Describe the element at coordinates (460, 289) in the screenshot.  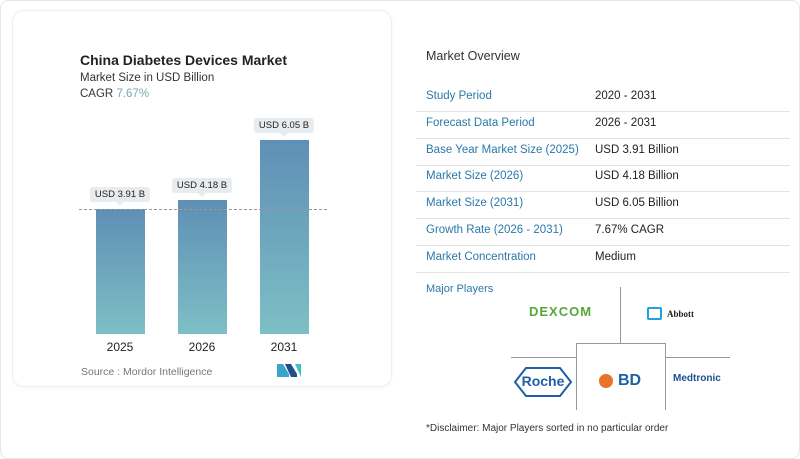
I see `major-players-heading: Major Players` at that location.